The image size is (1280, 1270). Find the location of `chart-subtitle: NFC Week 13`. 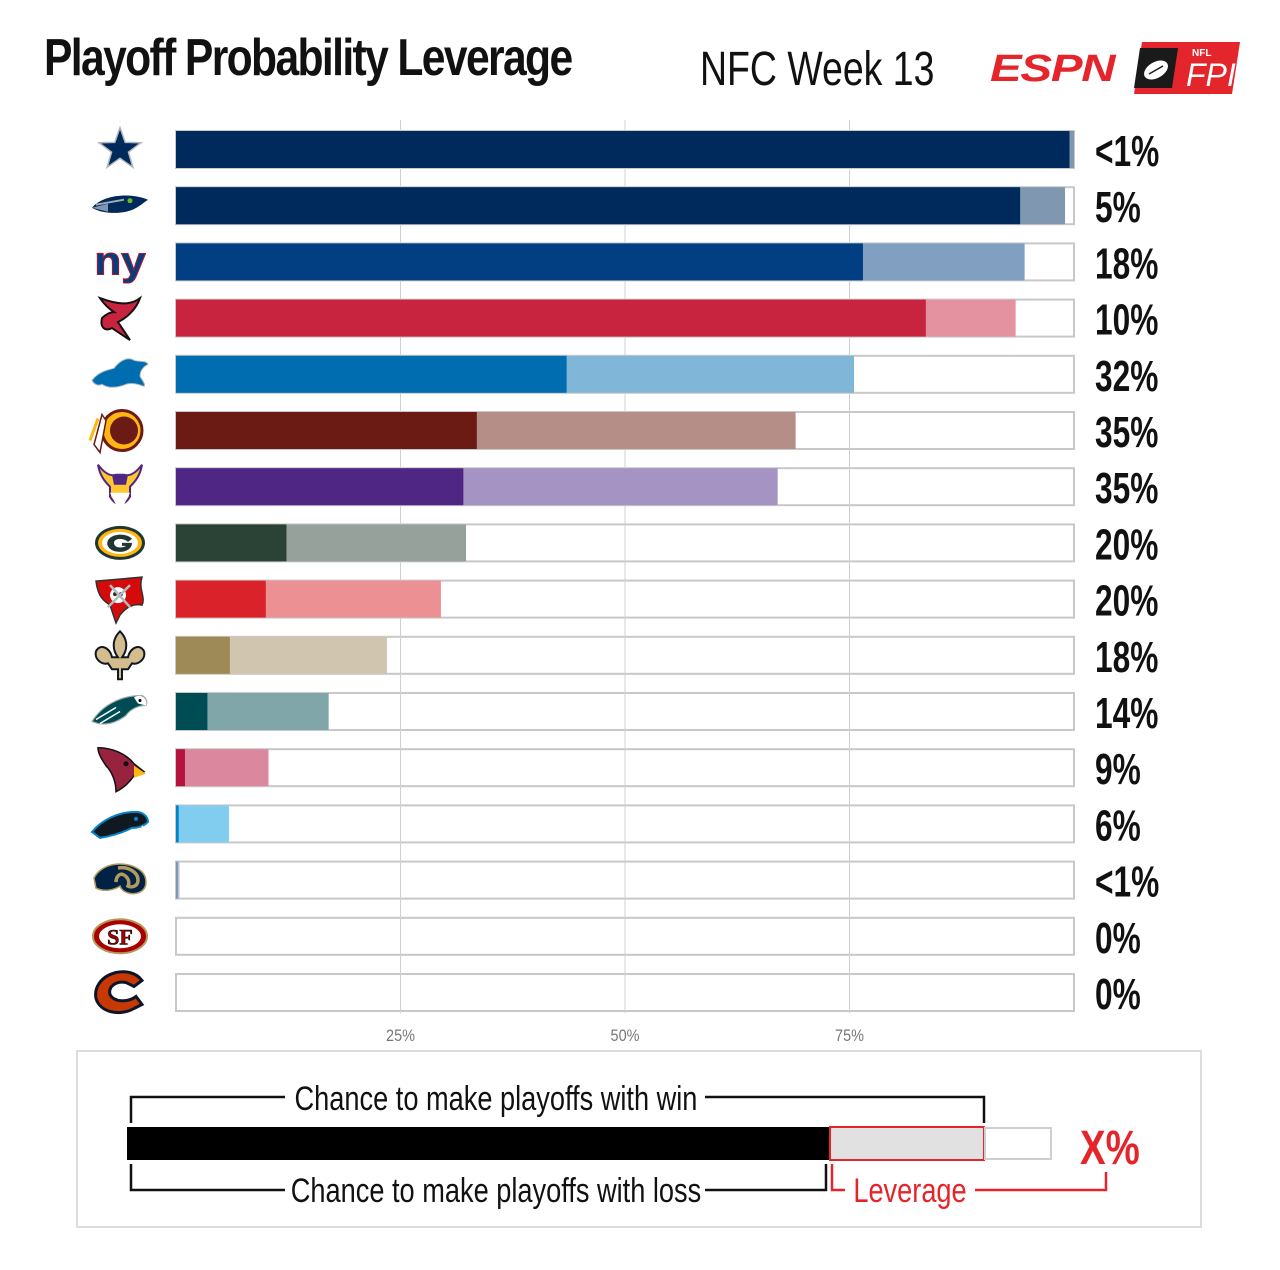

chart-subtitle: NFC Week 13 is located at coordinates (817, 69).